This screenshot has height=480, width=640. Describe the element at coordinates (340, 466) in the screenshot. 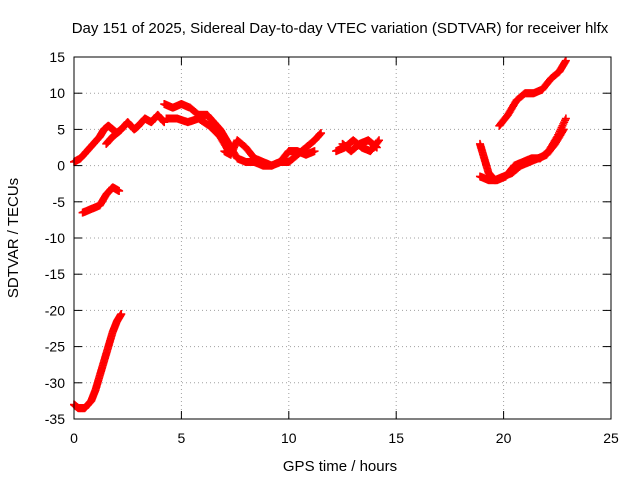

I see `x-axis-label: GPS time / hours` at that location.